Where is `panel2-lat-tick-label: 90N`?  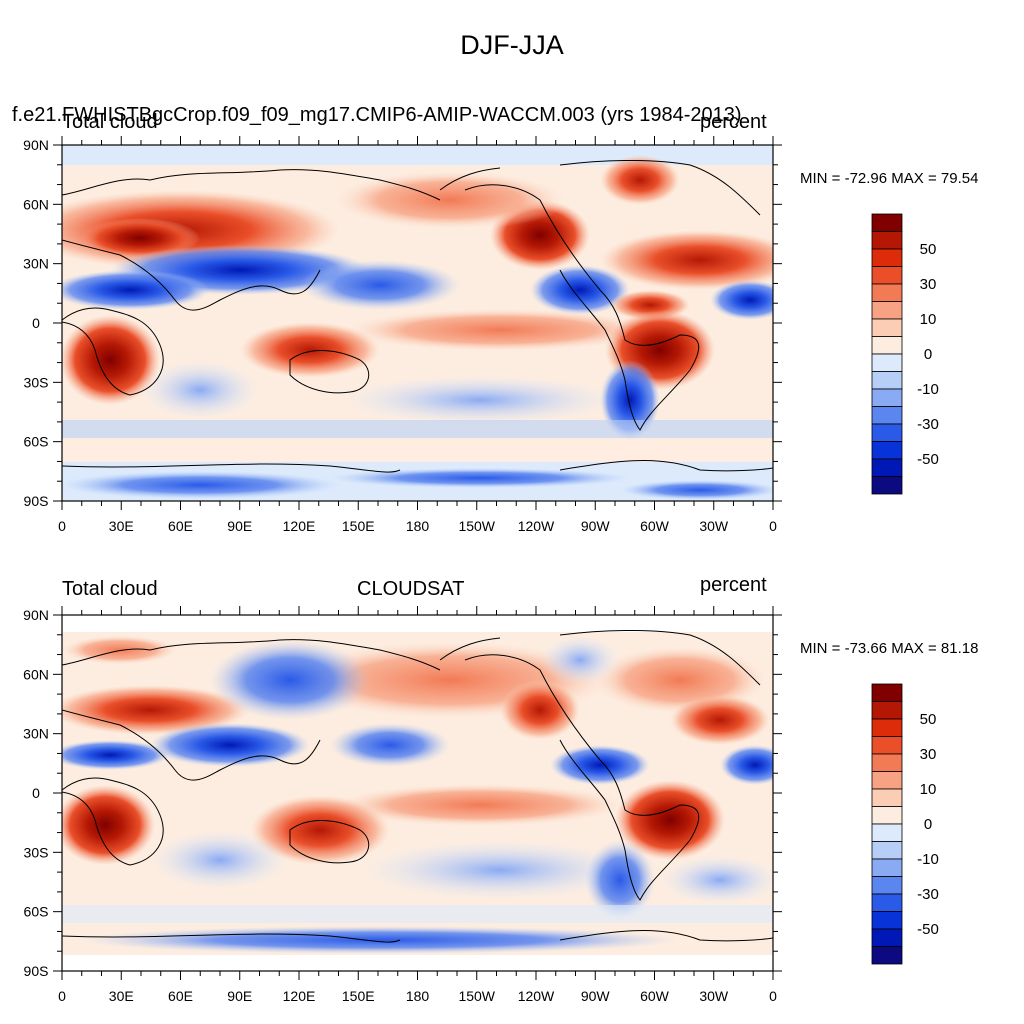
panel2-lat-tick-label: 90N is located at coordinates (36, 615).